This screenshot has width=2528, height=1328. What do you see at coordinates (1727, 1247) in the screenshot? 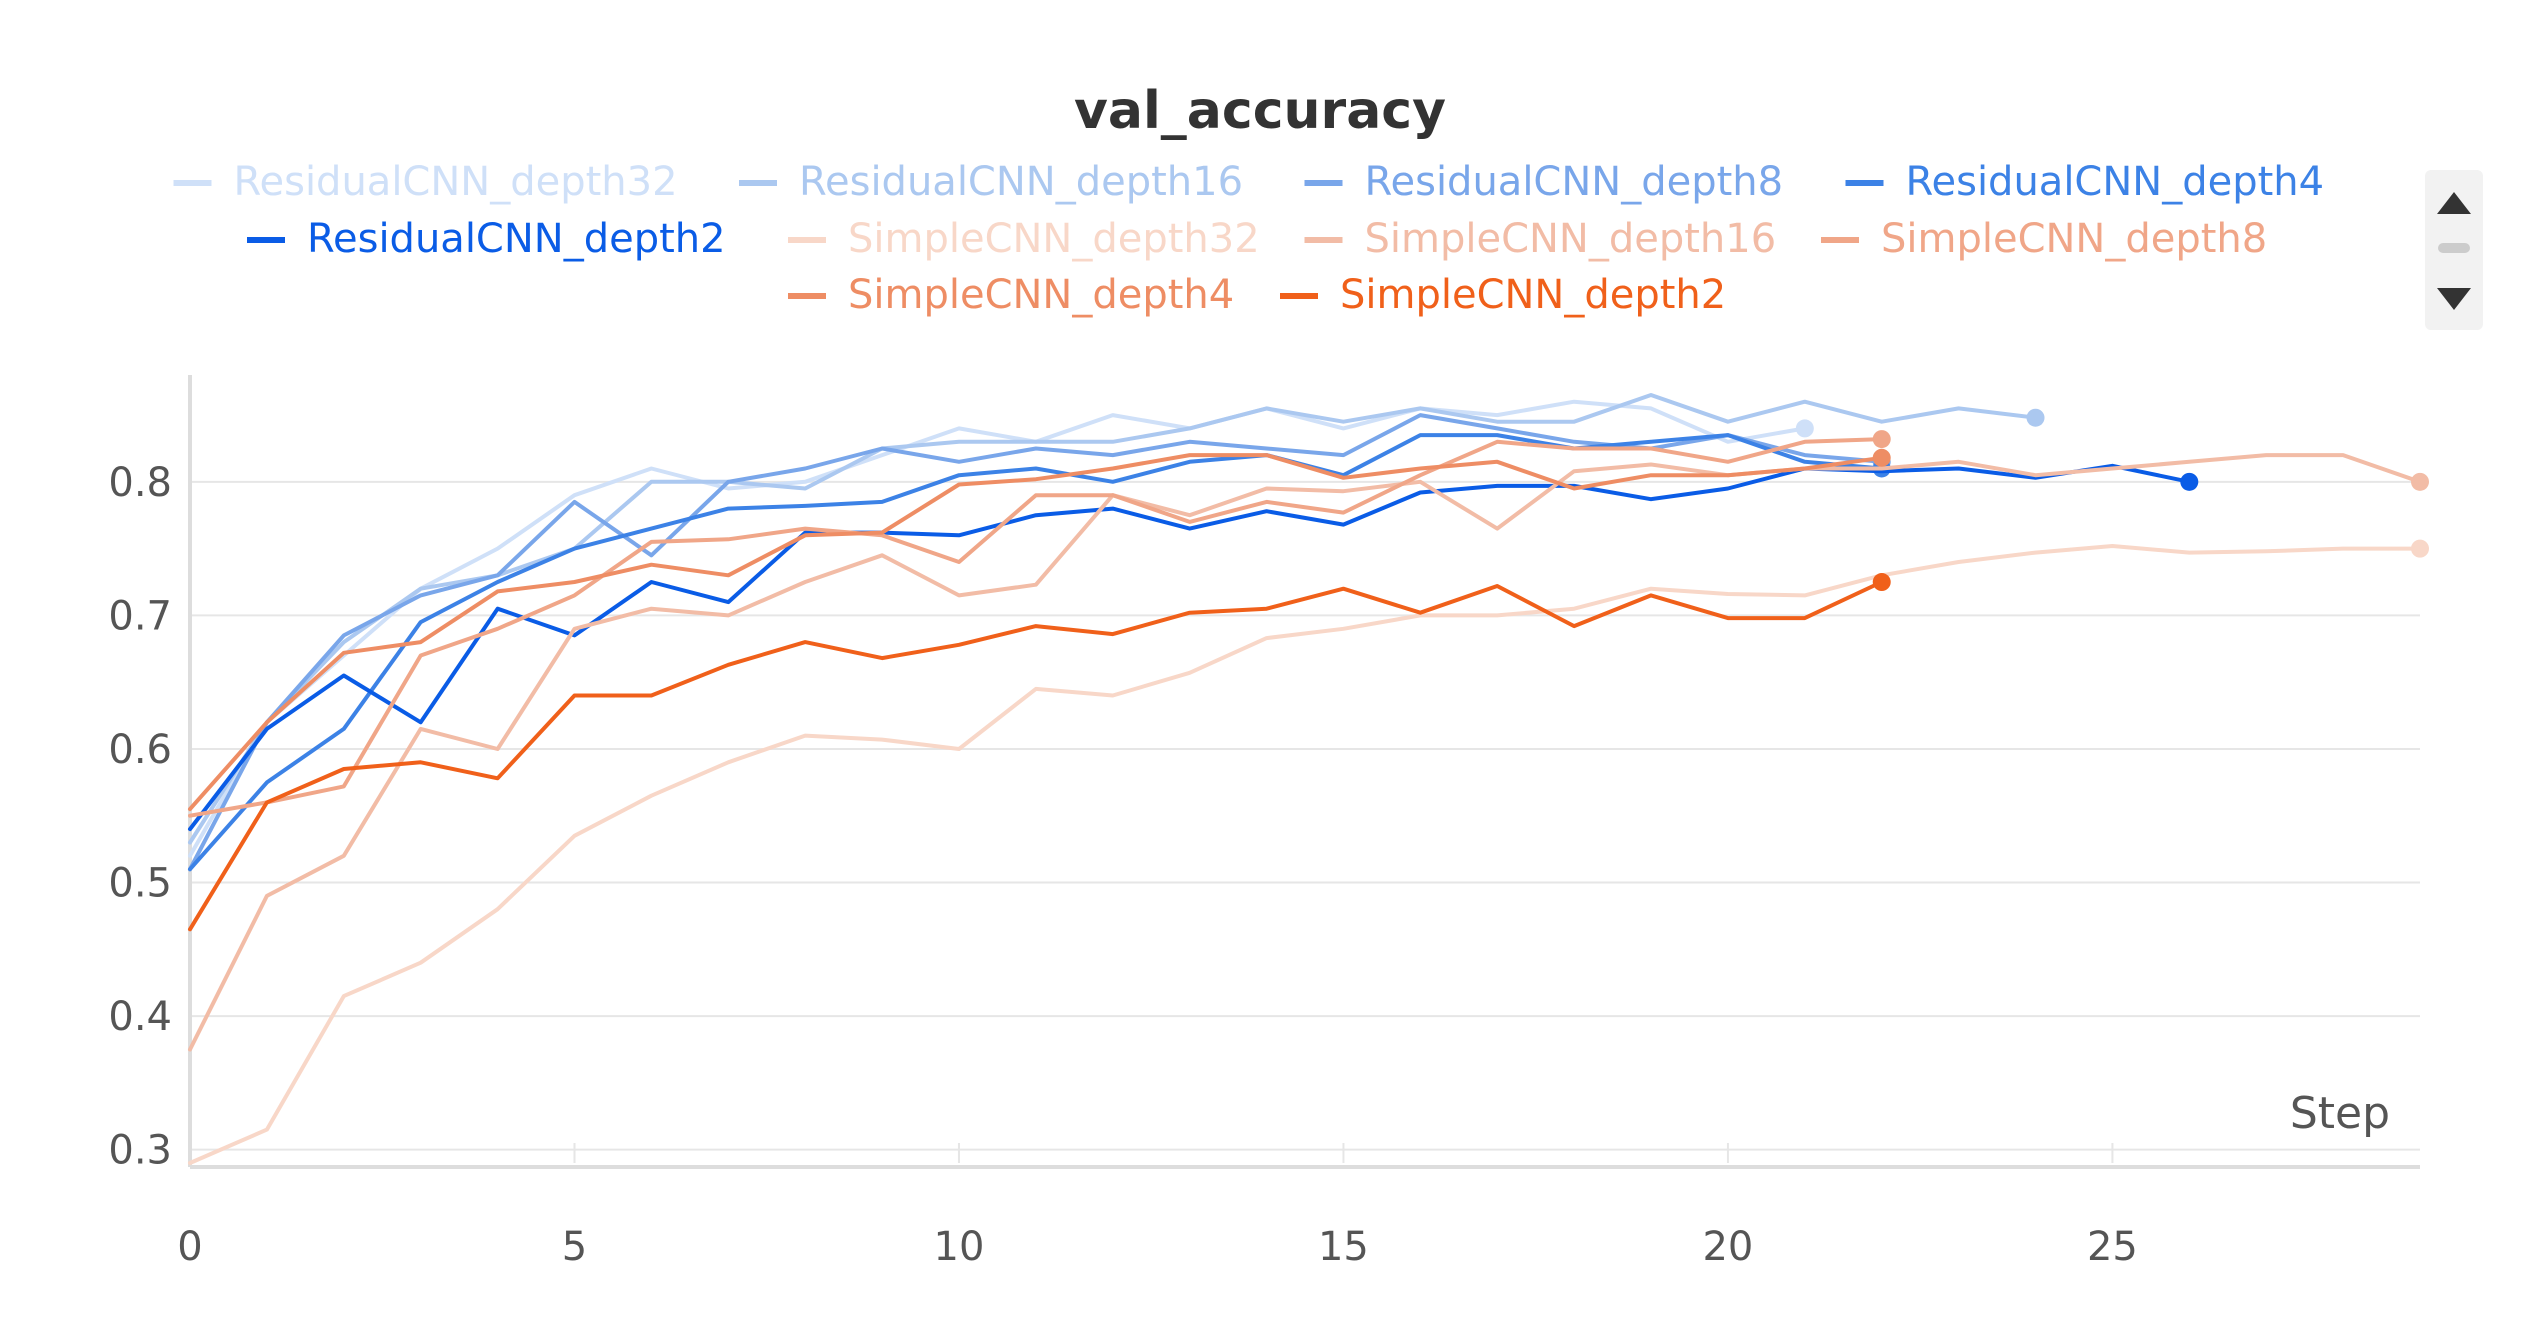
I see `x-tick-label: 20` at bounding box center [1727, 1247].